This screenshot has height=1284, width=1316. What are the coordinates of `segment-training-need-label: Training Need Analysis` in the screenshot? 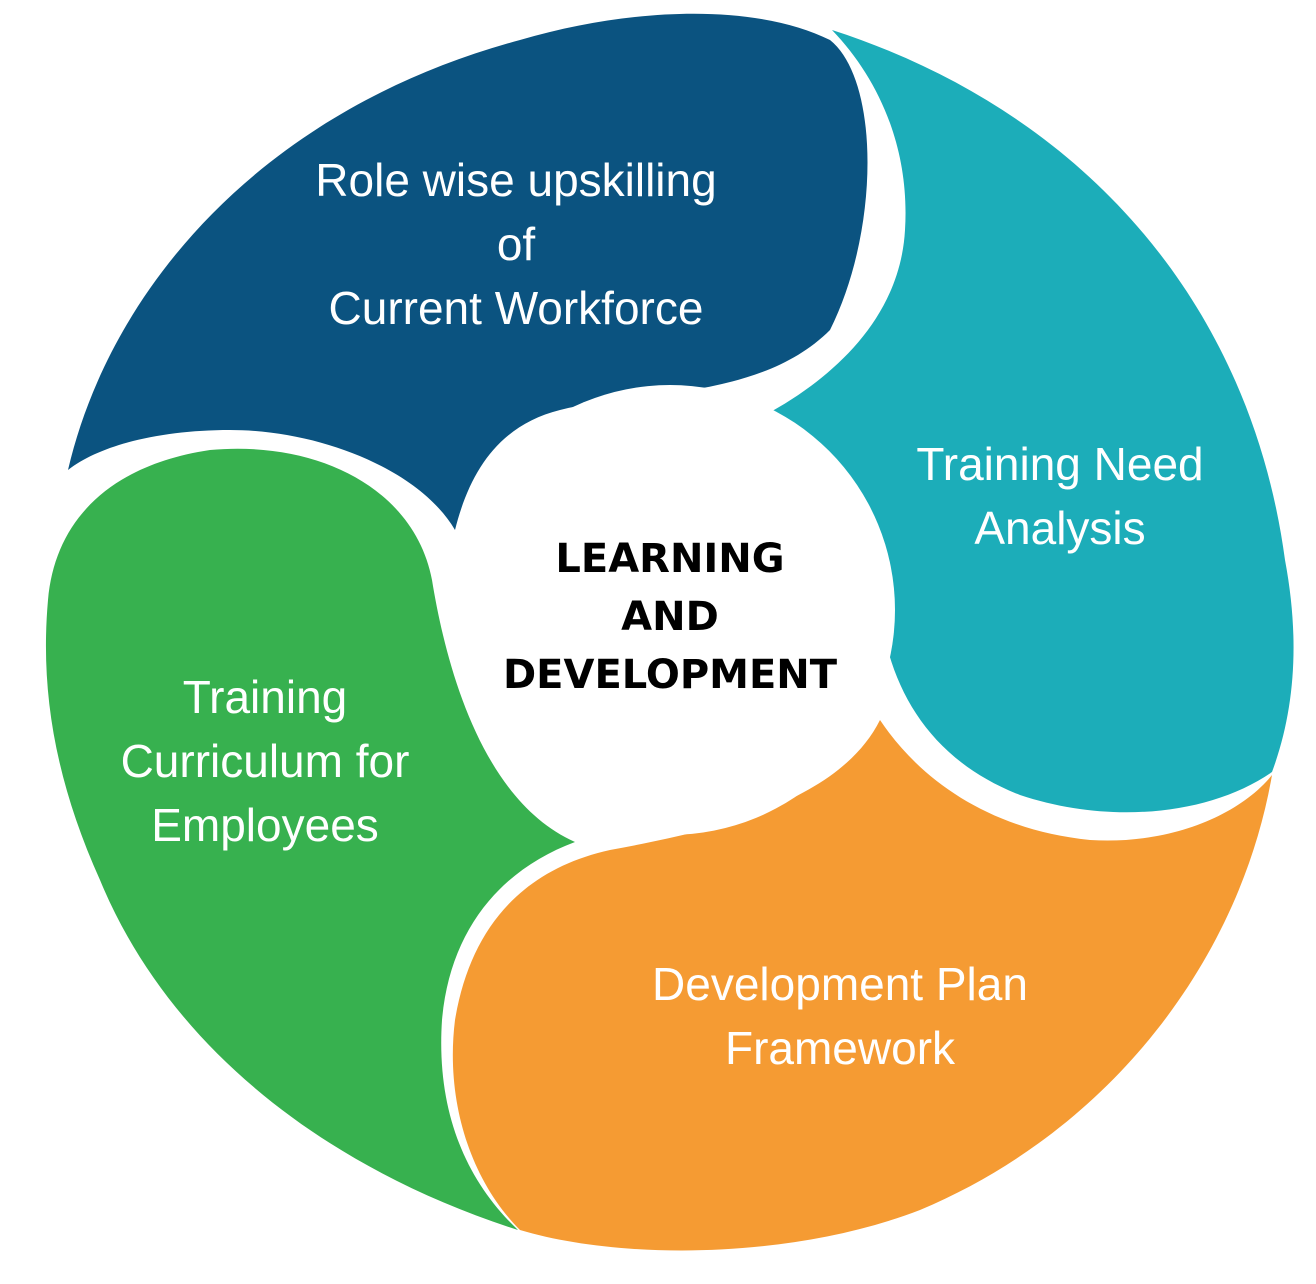 It's located at (1060, 496).